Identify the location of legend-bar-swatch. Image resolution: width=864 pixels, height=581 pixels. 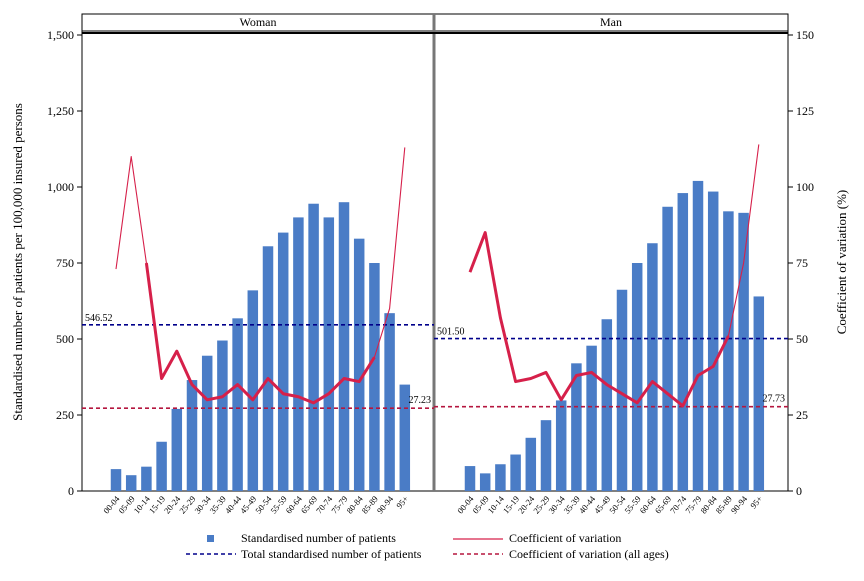
(210, 538).